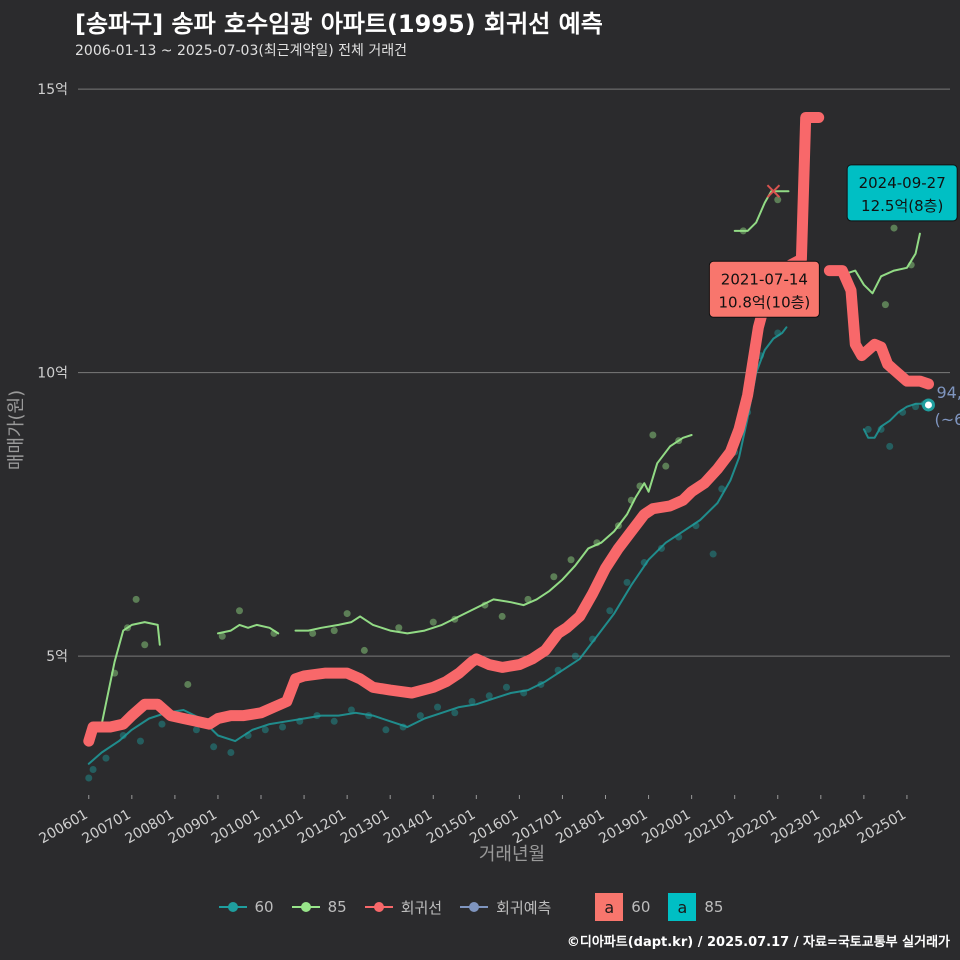 The image size is (960, 960). I want to click on x-tick-label: 200801, so click(150, 827).